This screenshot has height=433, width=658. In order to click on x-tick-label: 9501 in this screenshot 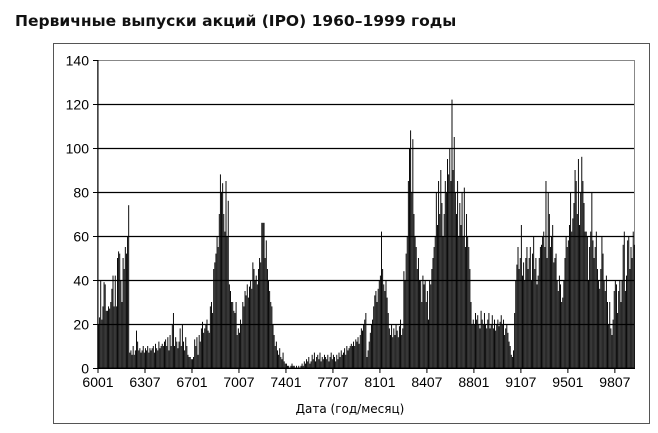, I will do `click(567, 382)`.